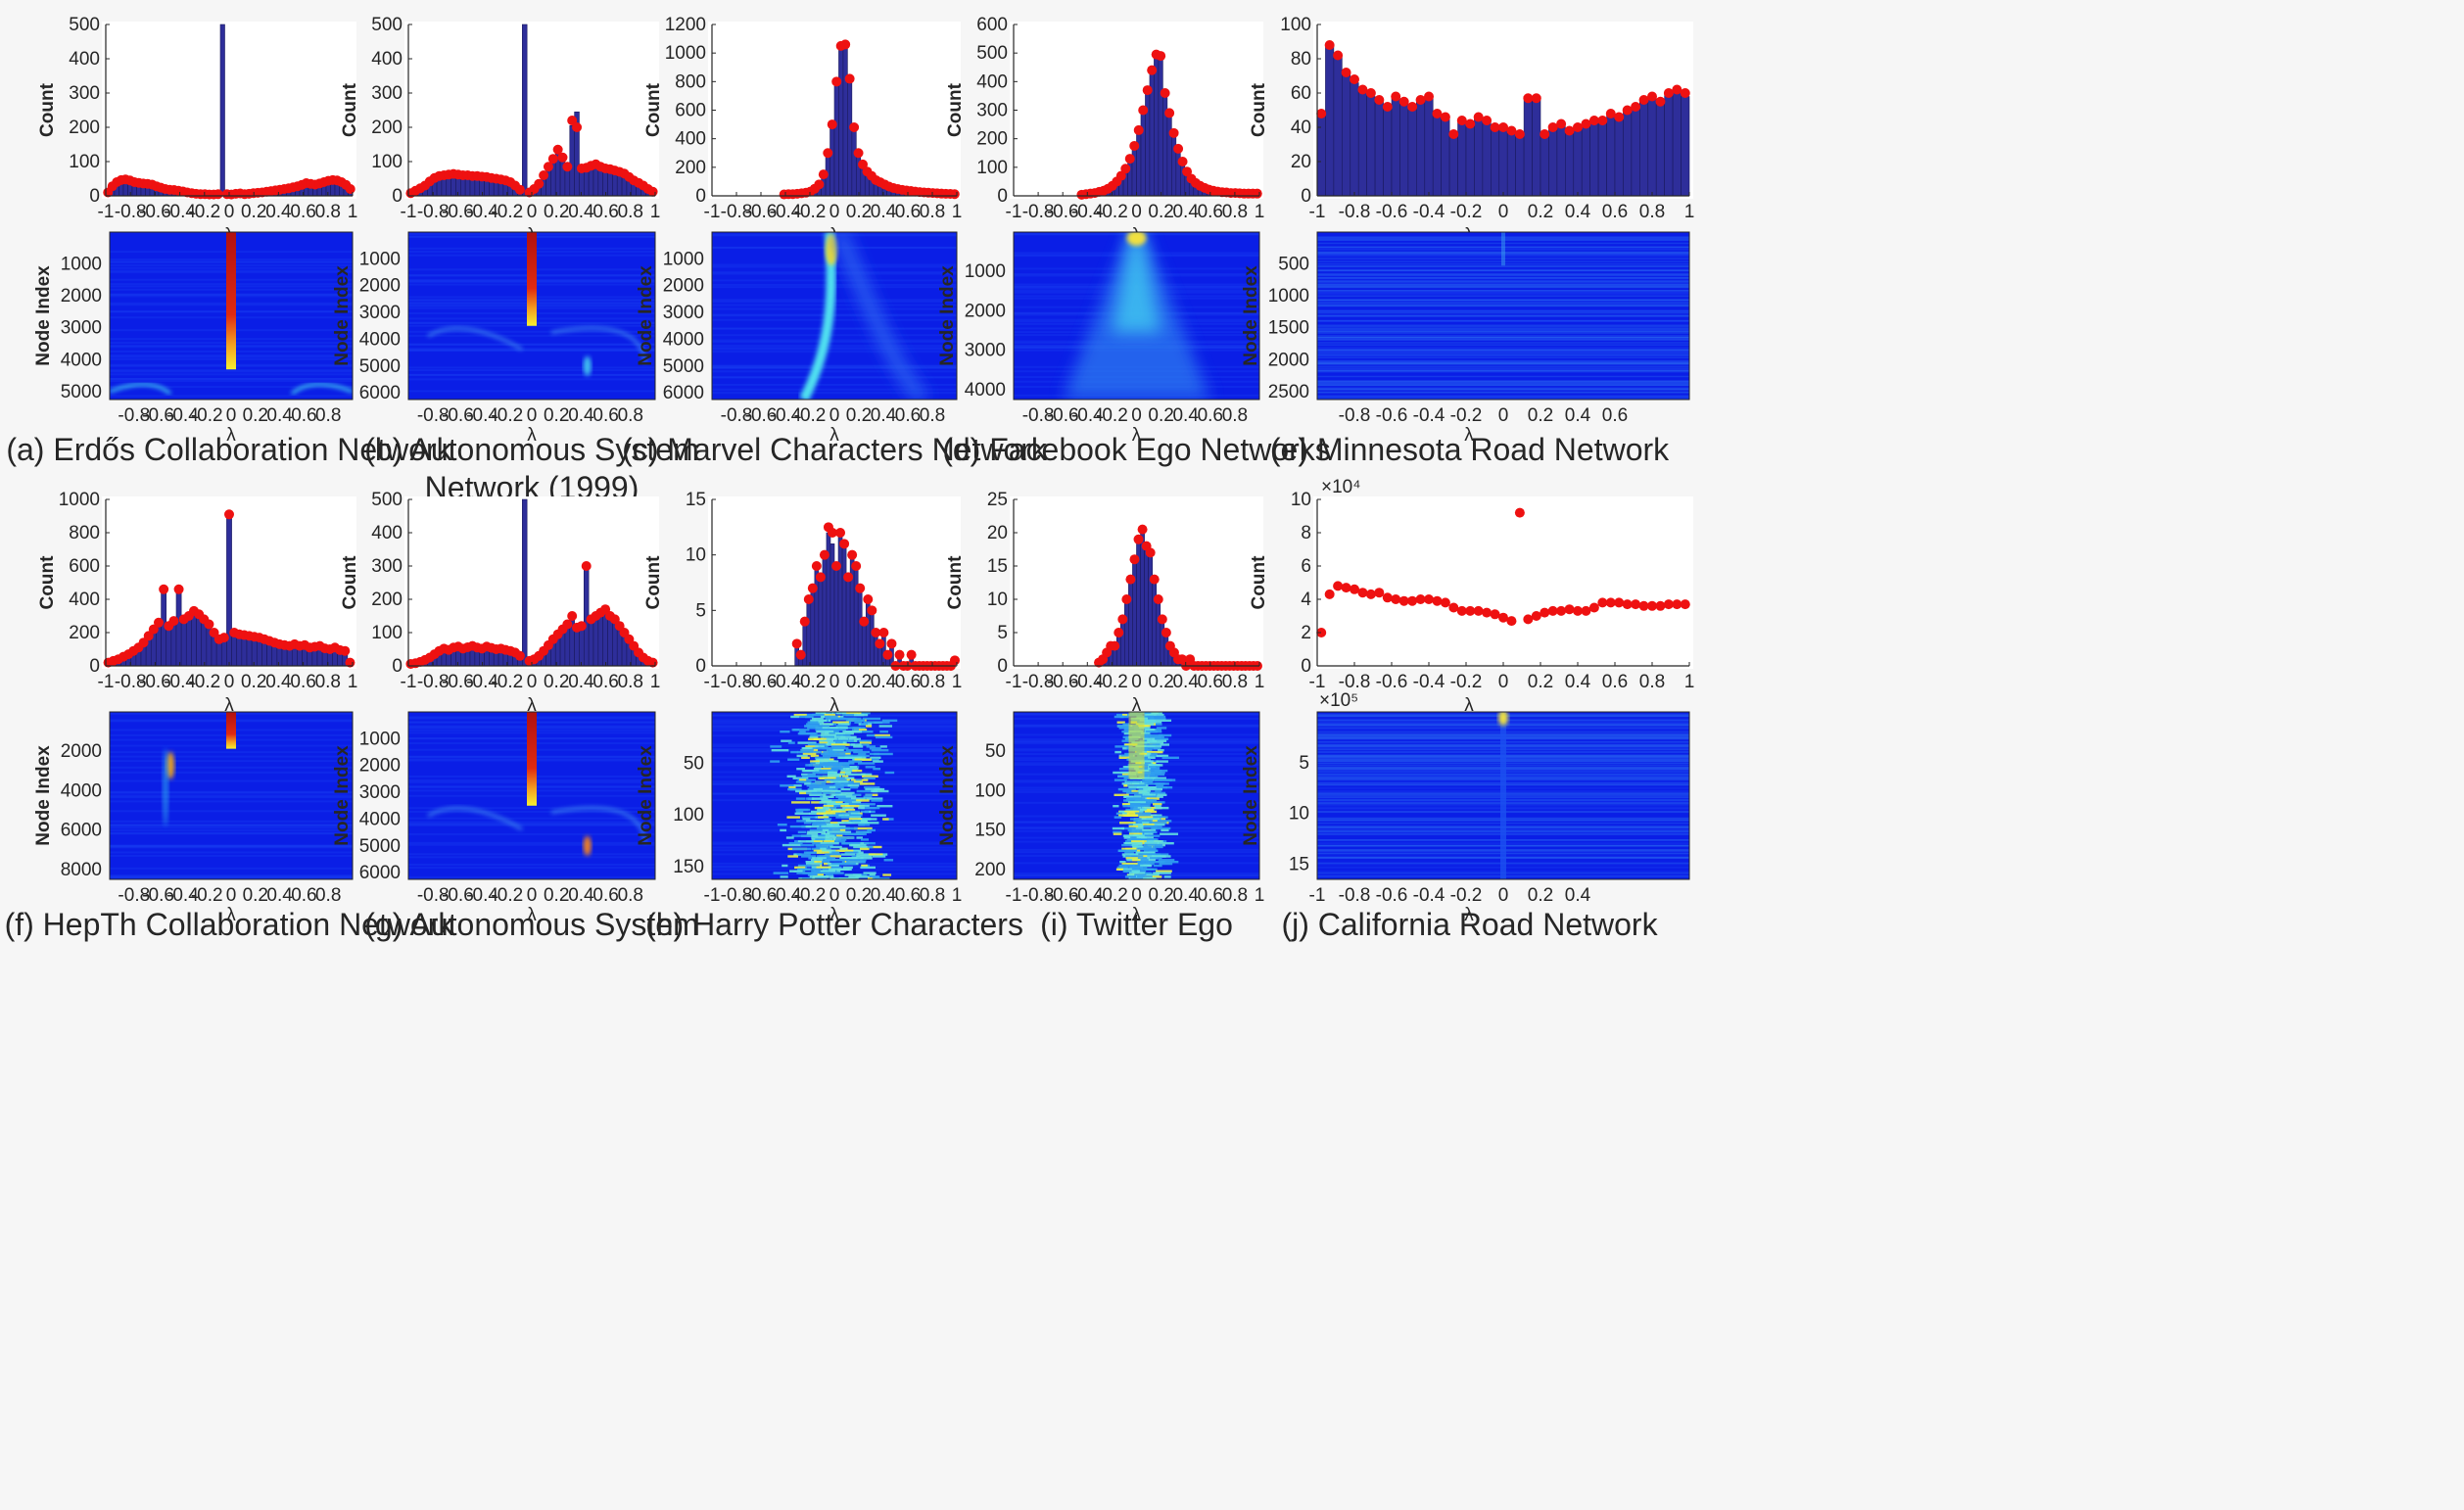 This screenshot has width=2464, height=1510. I want to click on y-tick-label: 50, so click(694, 764).